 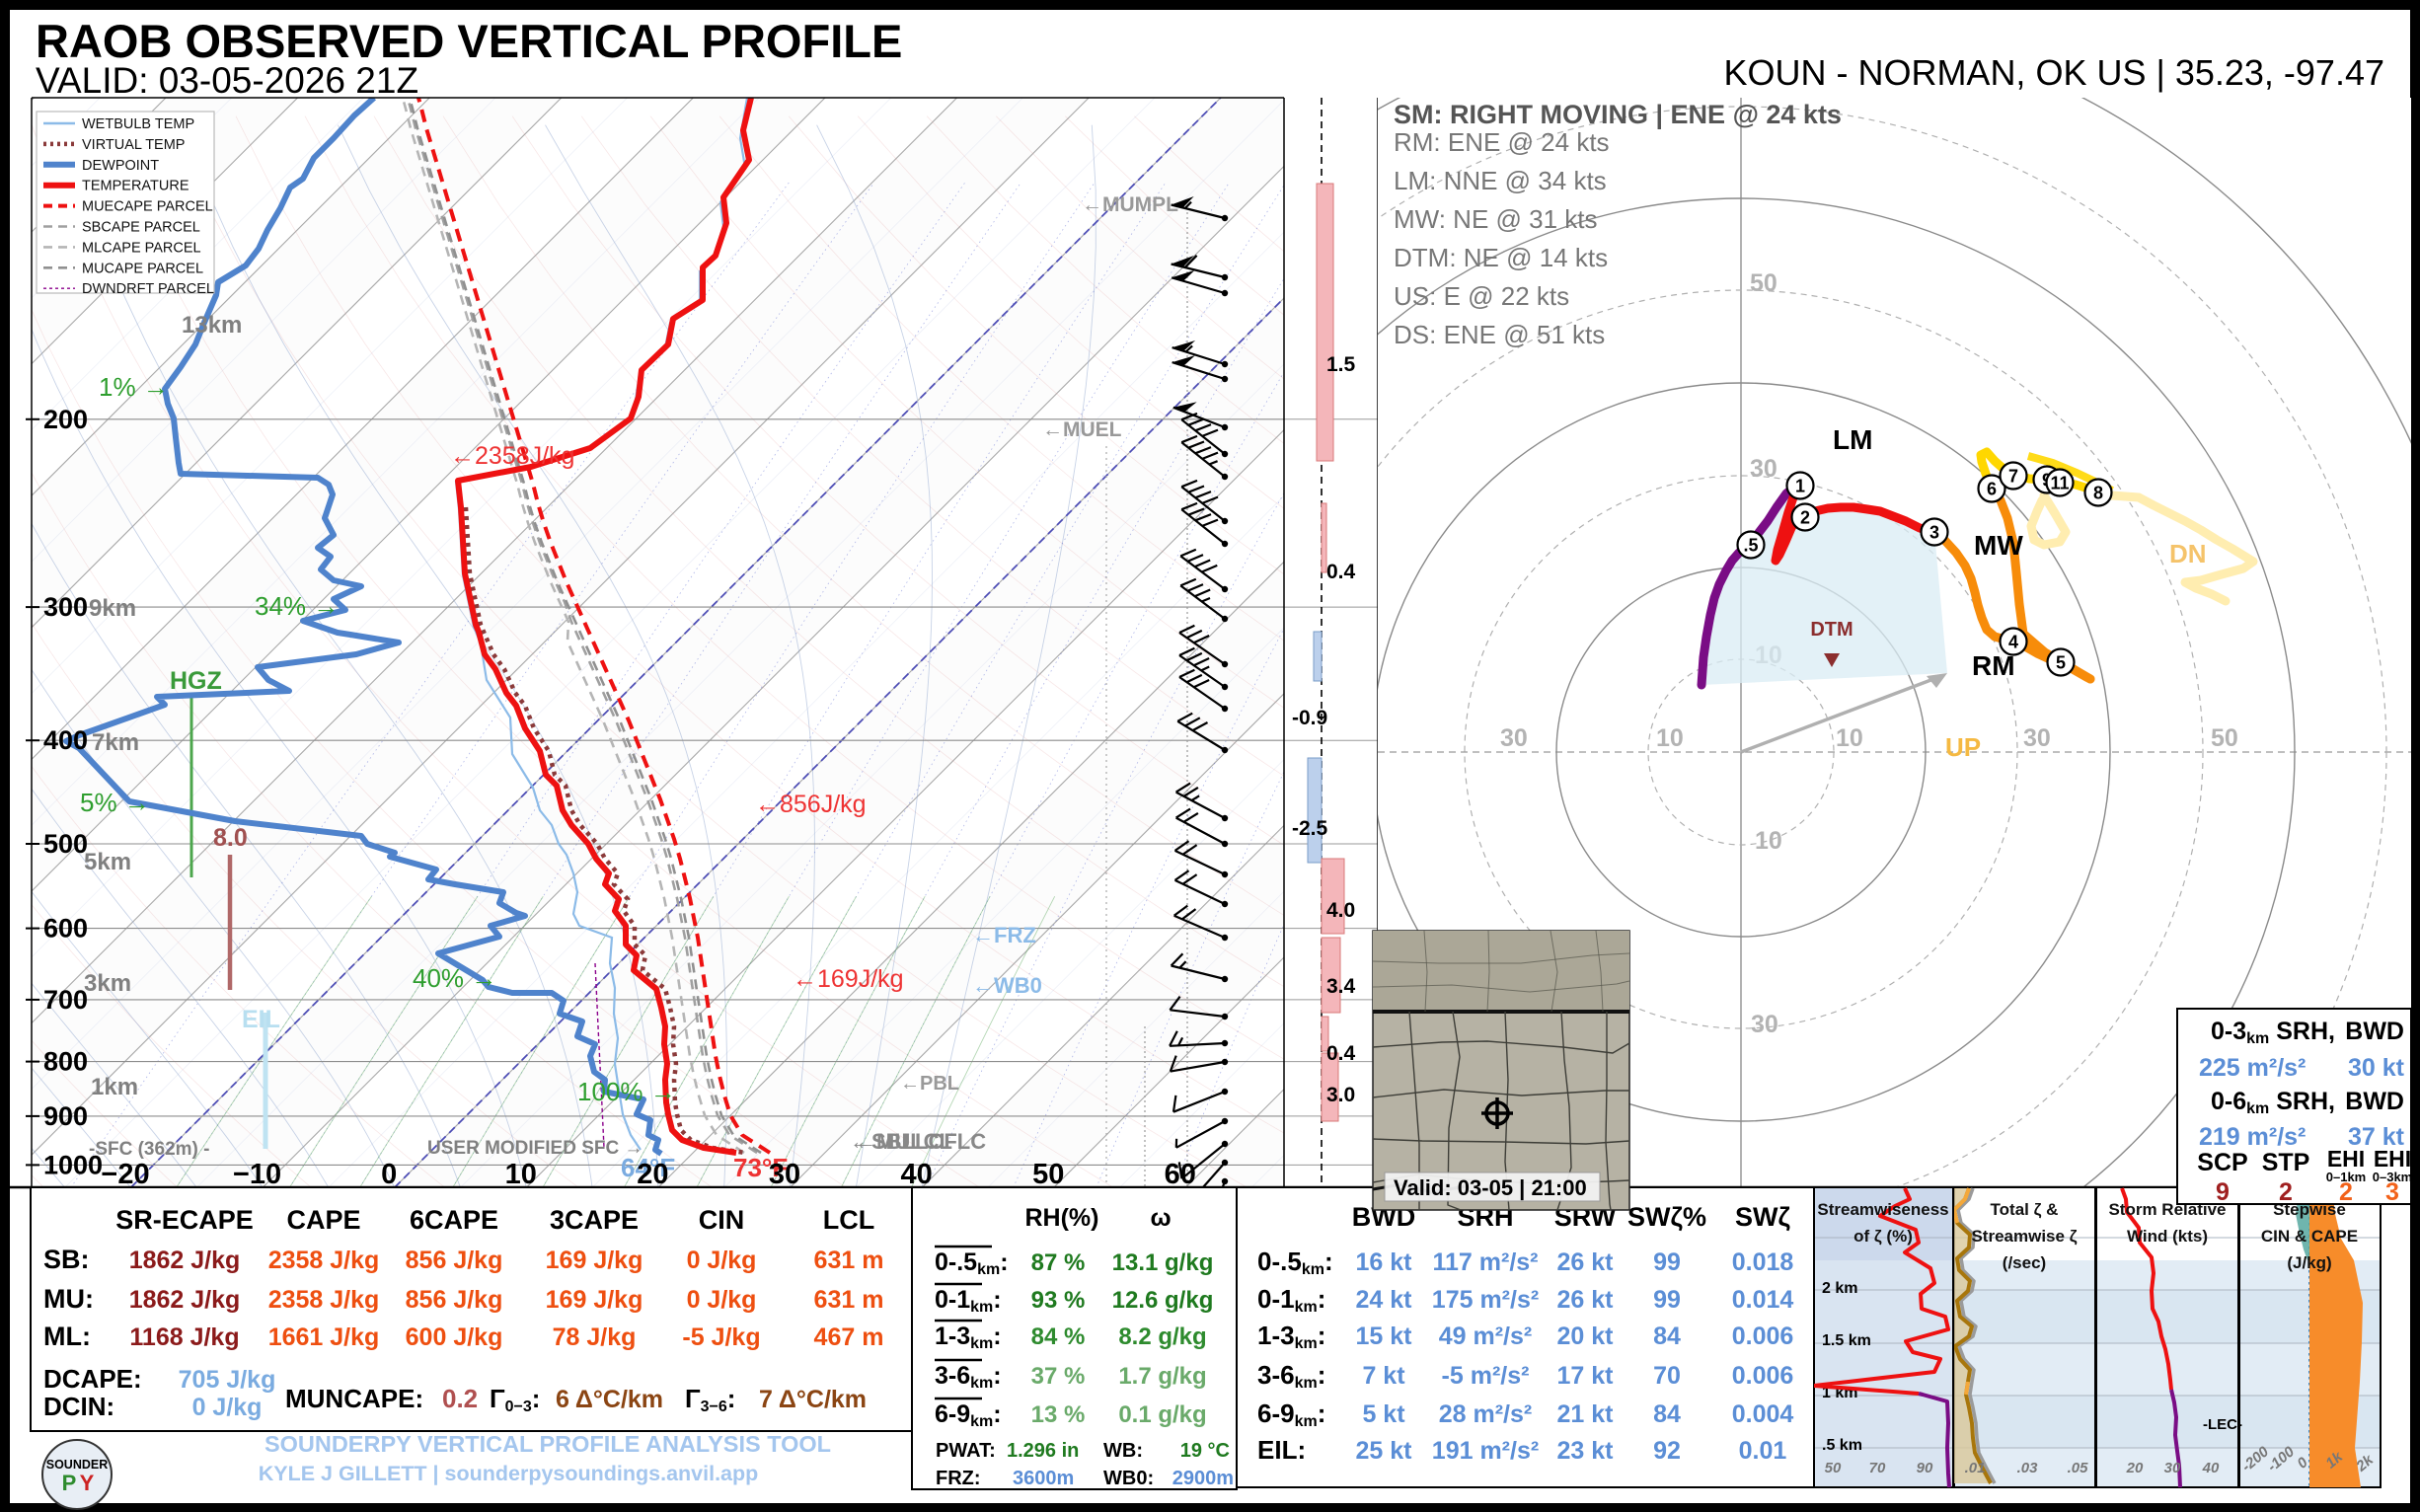 What do you see at coordinates (1485, 1337) in the screenshot?
I see `svg-text: 49 m²/s²` at bounding box center [1485, 1337].